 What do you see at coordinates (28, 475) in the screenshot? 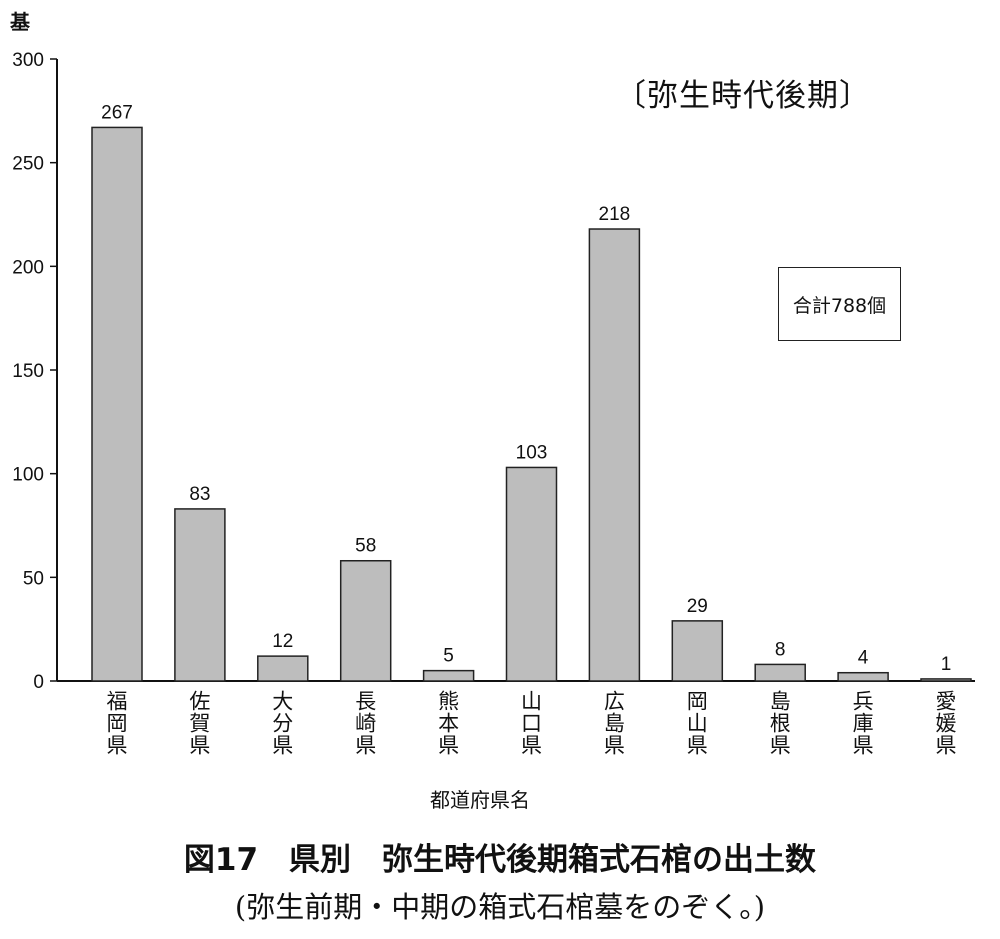
I see `y-tick-label: 100` at bounding box center [28, 475].